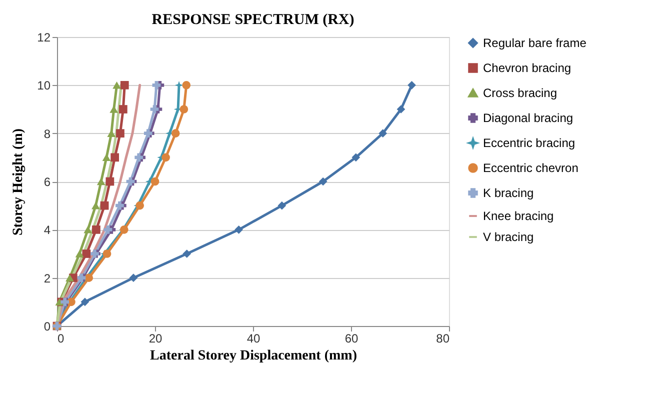 This screenshot has width=651, height=405. What do you see at coordinates (527, 68) in the screenshot?
I see `legend-label: Chevron bracing` at bounding box center [527, 68].